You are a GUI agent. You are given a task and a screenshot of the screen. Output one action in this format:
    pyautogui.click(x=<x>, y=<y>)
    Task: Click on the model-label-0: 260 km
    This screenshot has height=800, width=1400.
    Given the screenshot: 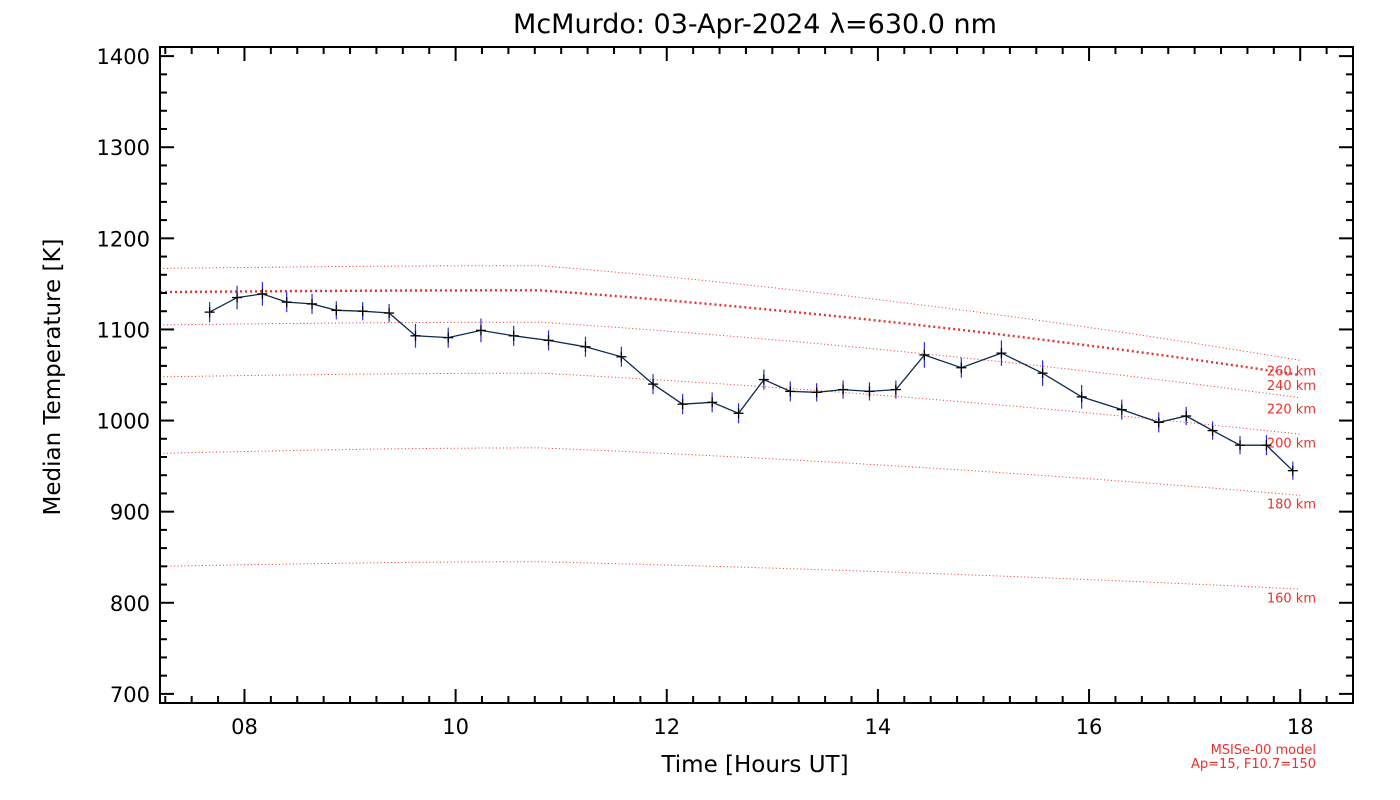 What is the action you would take?
    pyautogui.click(x=1291, y=371)
    